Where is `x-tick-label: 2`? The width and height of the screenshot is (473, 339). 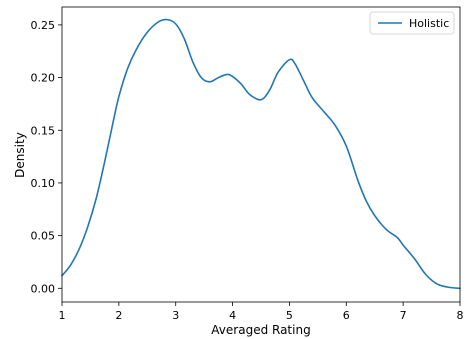 x-tick-label: 2 is located at coordinates (118, 315).